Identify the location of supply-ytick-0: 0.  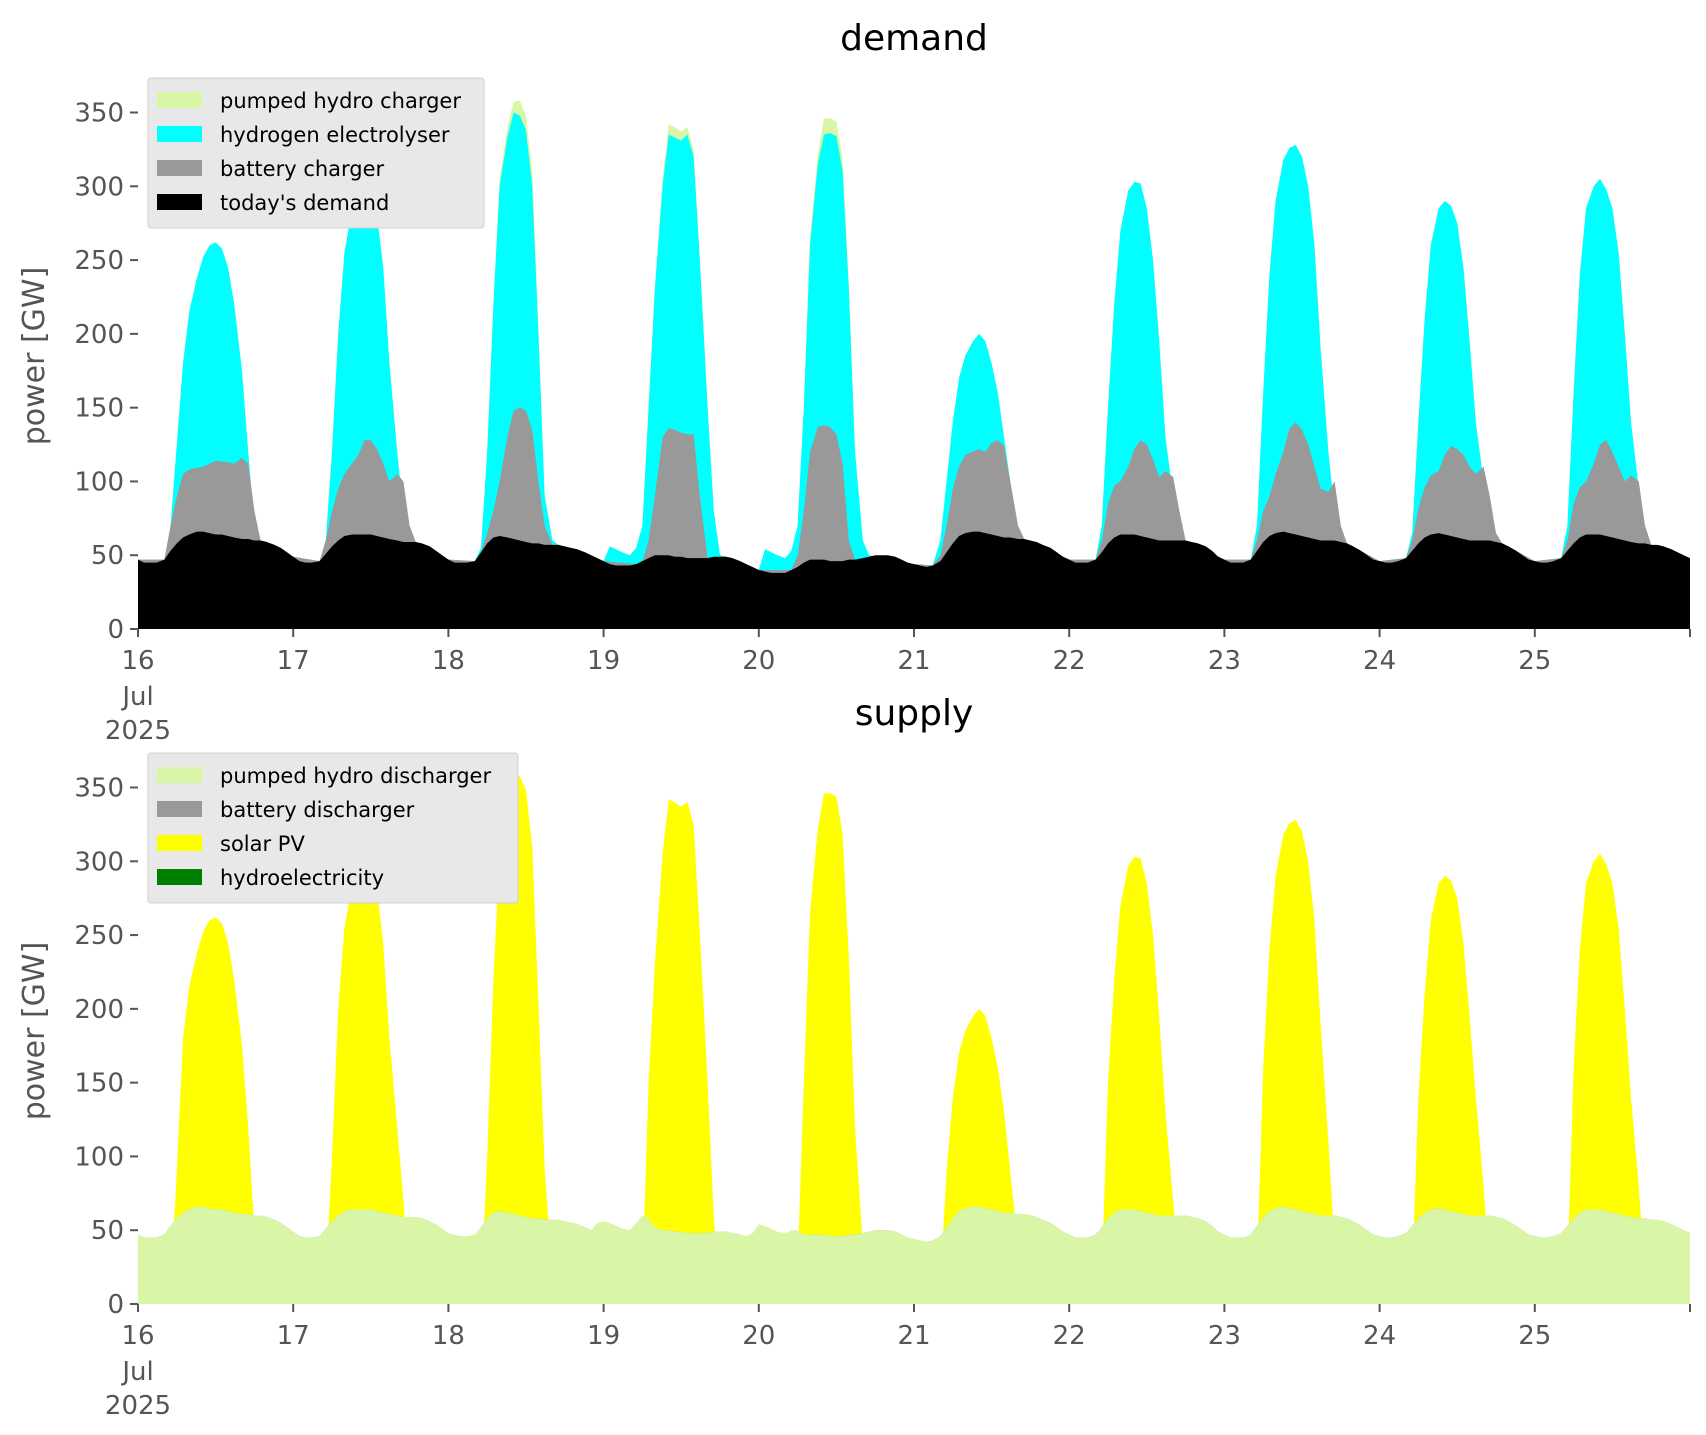
(115, 1305).